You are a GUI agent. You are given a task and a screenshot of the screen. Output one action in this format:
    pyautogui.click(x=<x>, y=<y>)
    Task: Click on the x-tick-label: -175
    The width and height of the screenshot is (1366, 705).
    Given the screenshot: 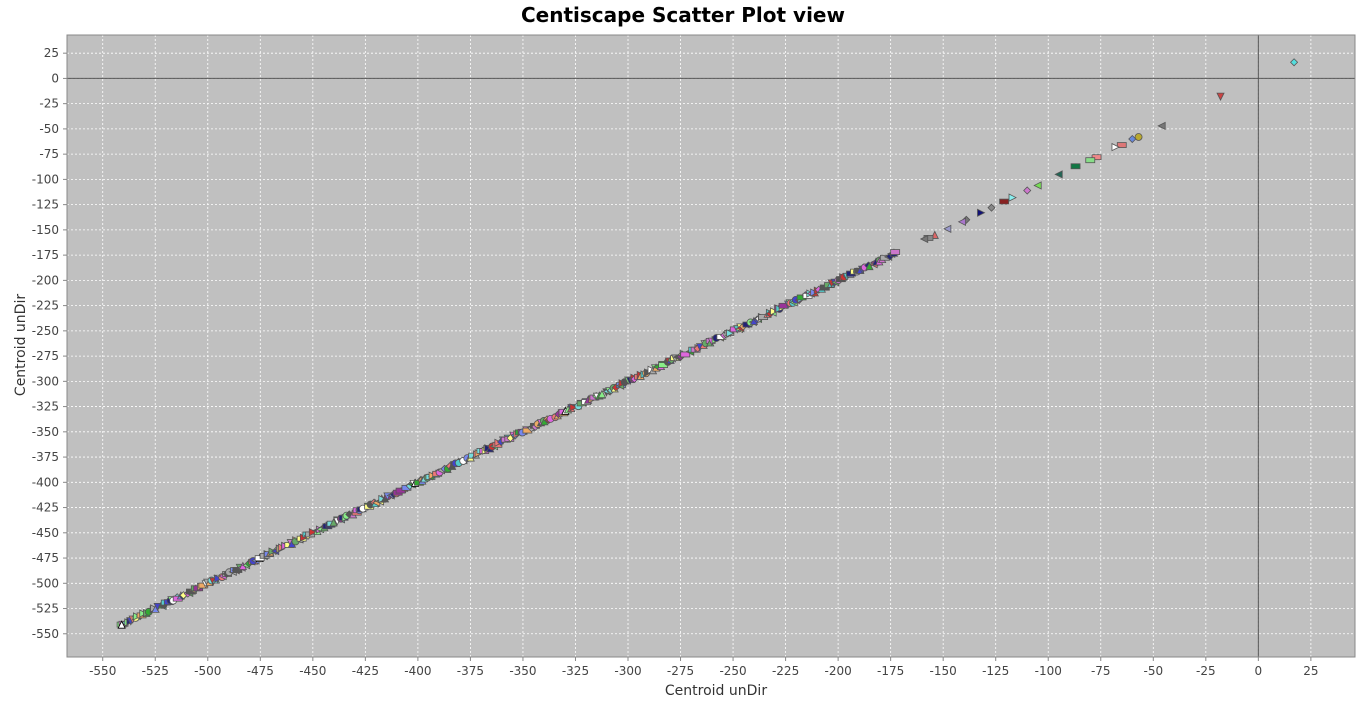 What is the action you would take?
    pyautogui.click(x=890, y=671)
    